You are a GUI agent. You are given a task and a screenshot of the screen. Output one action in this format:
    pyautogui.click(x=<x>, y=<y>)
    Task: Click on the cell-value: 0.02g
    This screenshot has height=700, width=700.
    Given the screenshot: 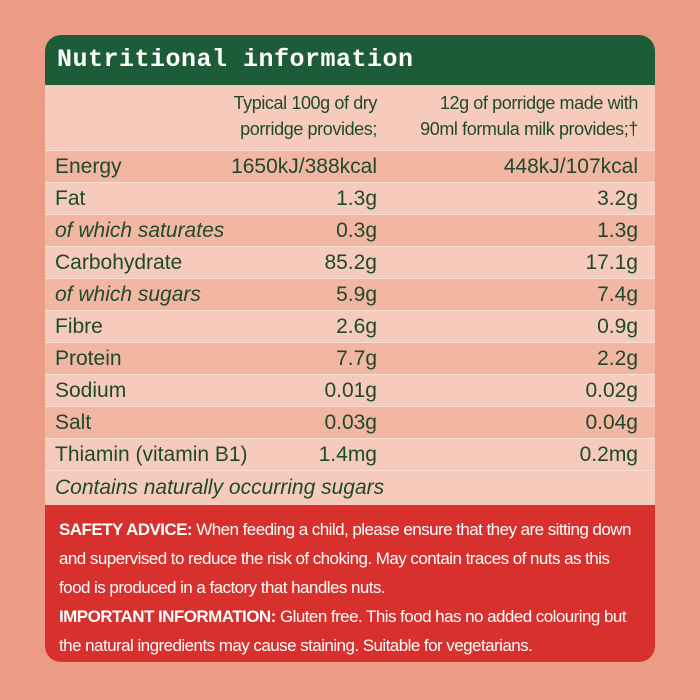 What is the action you would take?
    pyautogui.click(x=611, y=390)
    